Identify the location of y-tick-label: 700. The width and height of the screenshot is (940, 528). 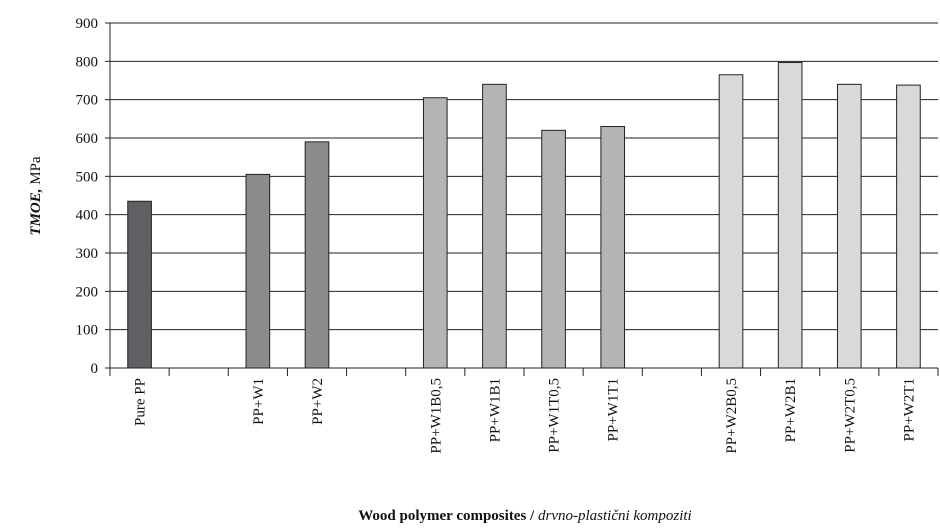
(87, 101).